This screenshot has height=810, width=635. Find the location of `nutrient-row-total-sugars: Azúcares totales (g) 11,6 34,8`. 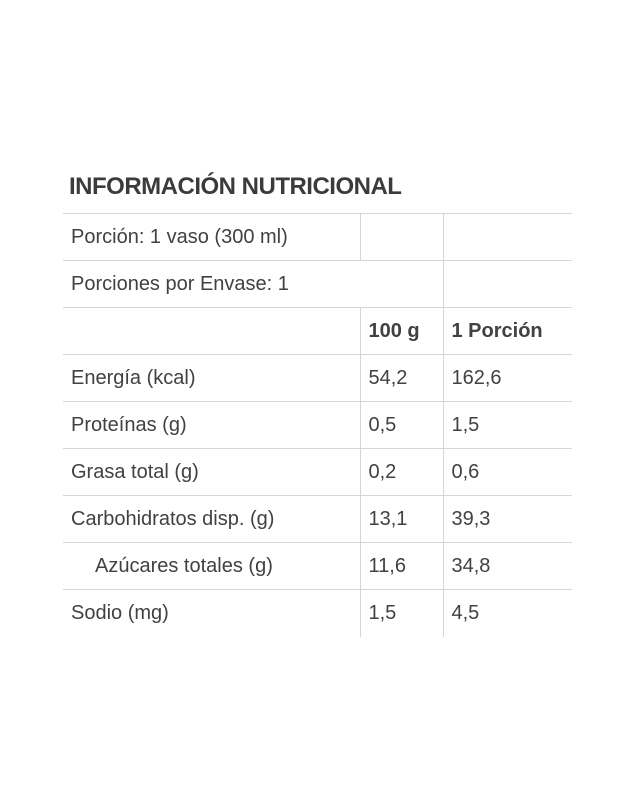

nutrient-row-total-sugars: Azúcares totales (g) 11,6 34,8 is located at coordinates (317, 566).